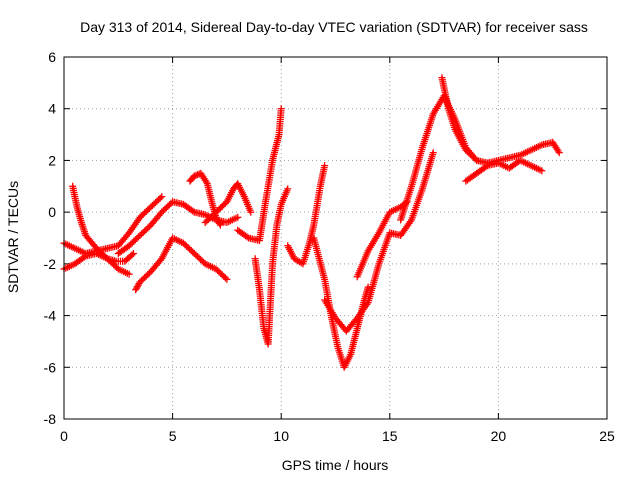 The height and width of the screenshot is (480, 640). Describe the element at coordinates (103, 223) in the screenshot. I see `series-track3` at that location.